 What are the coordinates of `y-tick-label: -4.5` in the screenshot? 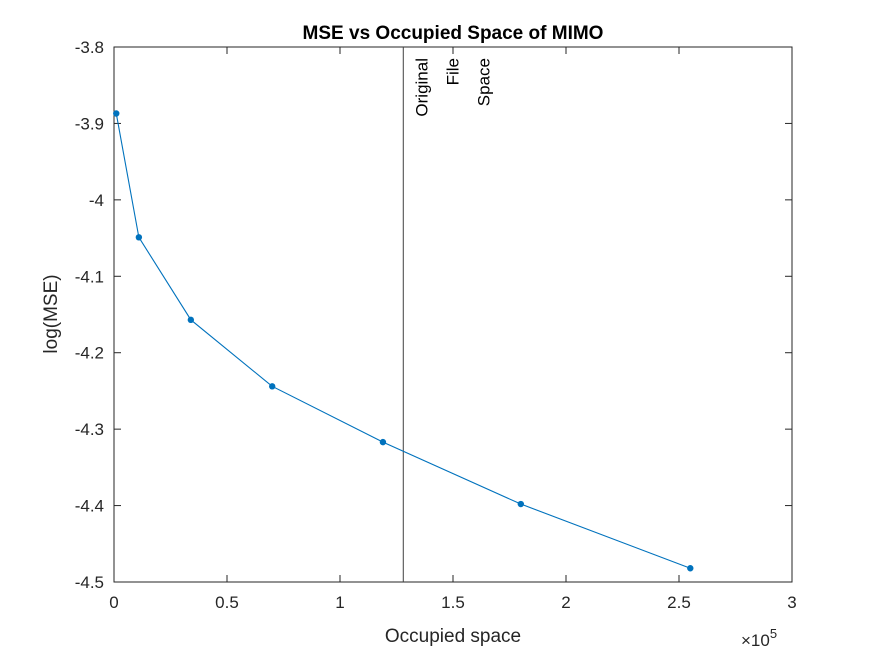 It's located at (89, 582).